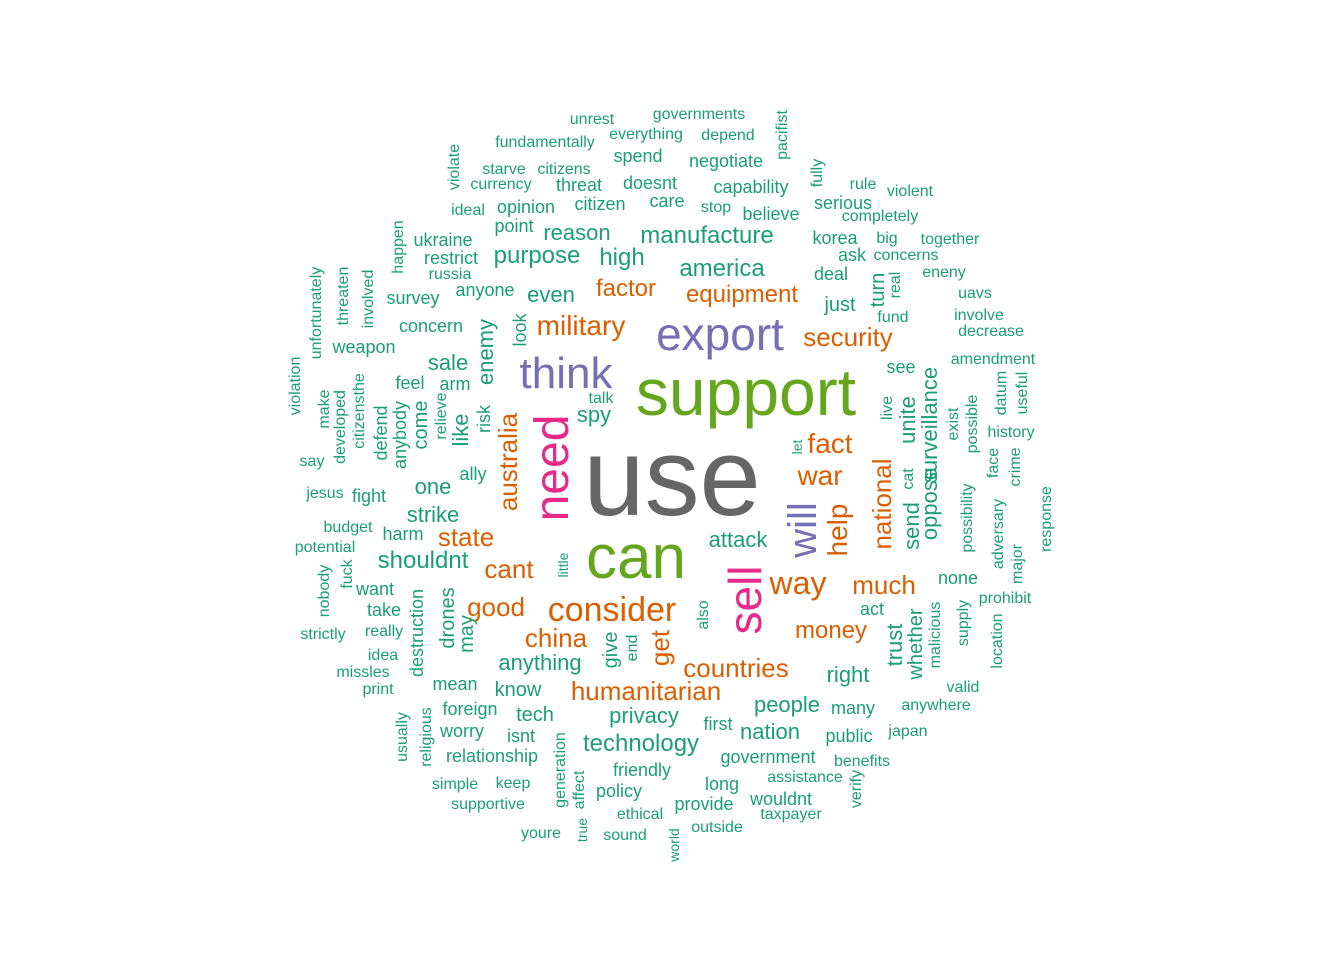 This screenshot has width=1344, height=960. What do you see at coordinates (849, 736) in the screenshot?
I see `word-public: public` at bounding box center [849, 736].